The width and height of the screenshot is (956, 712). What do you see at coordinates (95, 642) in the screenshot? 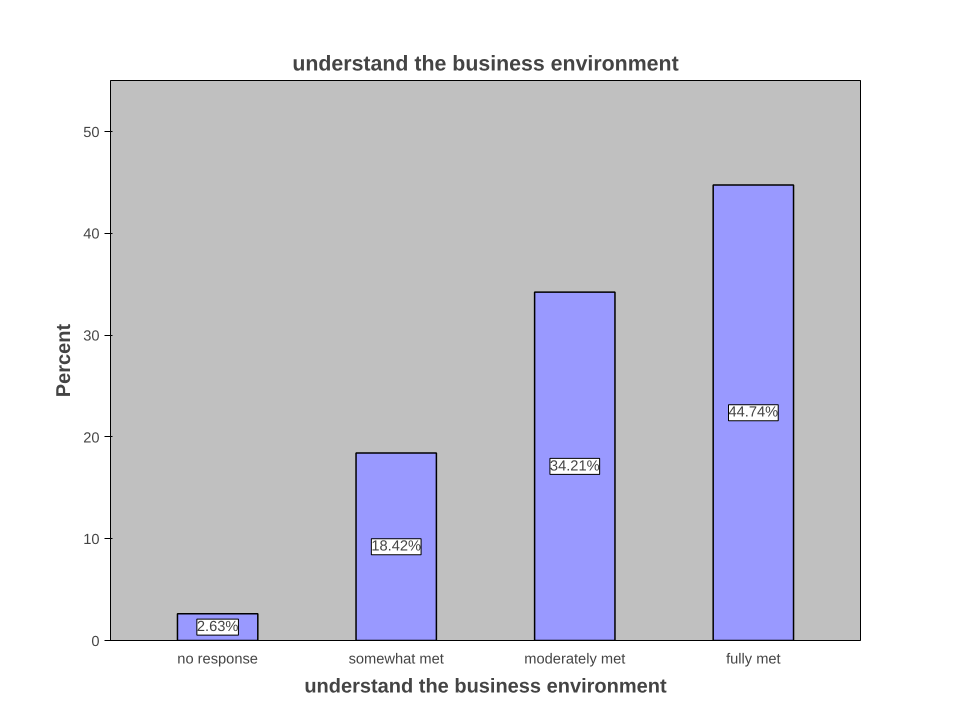
I see `y-tick-label: 0` at bounding box center [95, 642].